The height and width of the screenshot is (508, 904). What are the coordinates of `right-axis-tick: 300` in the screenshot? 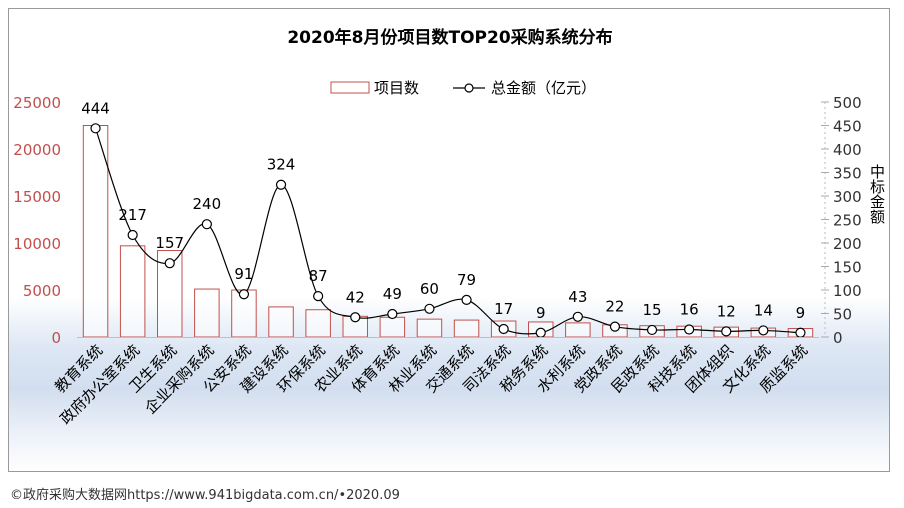 It's located at (847, 197).